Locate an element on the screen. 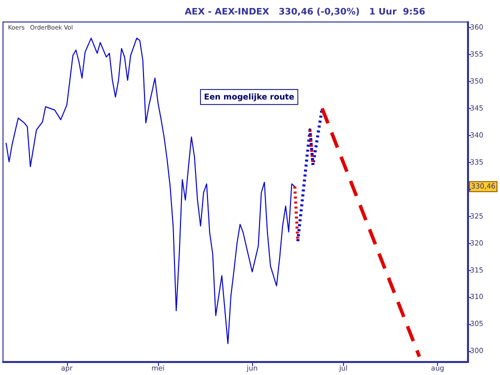  annotation: Een mogelijke route is located at coordinates (249, 97).